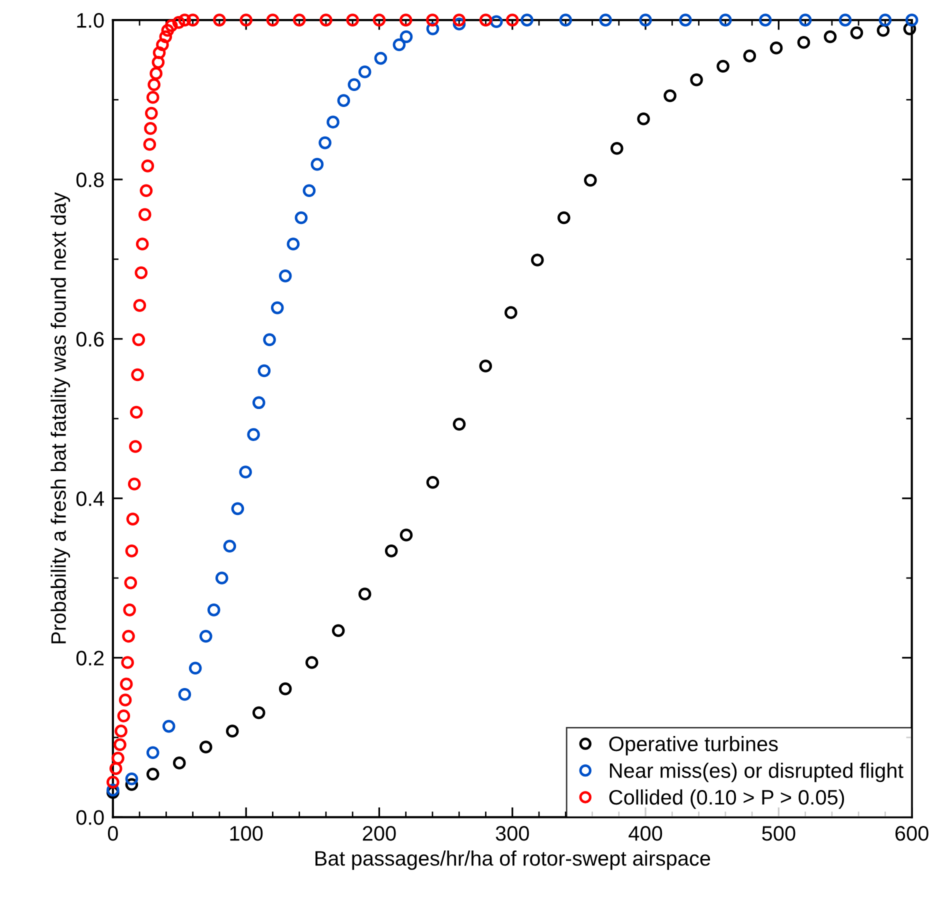 The image size is (941, 911). I want to click on x-tick-label: 500, so click(779, 833).